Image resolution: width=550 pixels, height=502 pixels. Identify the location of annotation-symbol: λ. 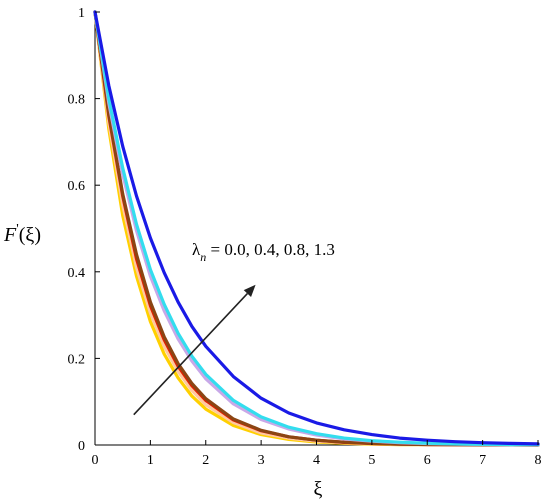
(196, 249).